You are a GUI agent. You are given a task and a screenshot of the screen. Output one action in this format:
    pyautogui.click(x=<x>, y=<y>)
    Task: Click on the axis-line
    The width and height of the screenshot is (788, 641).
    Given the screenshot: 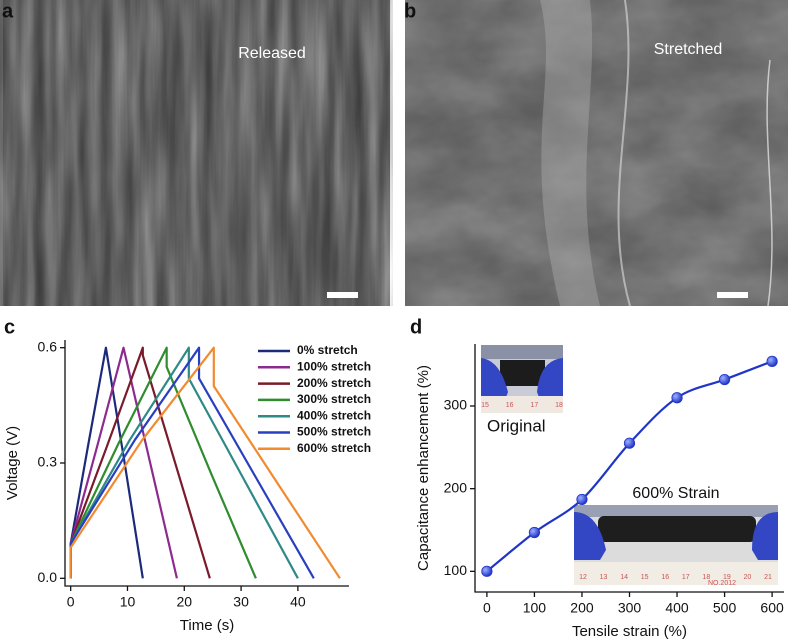 What is the action you would take?
    pyautogui.click(x=206, y=463)
    